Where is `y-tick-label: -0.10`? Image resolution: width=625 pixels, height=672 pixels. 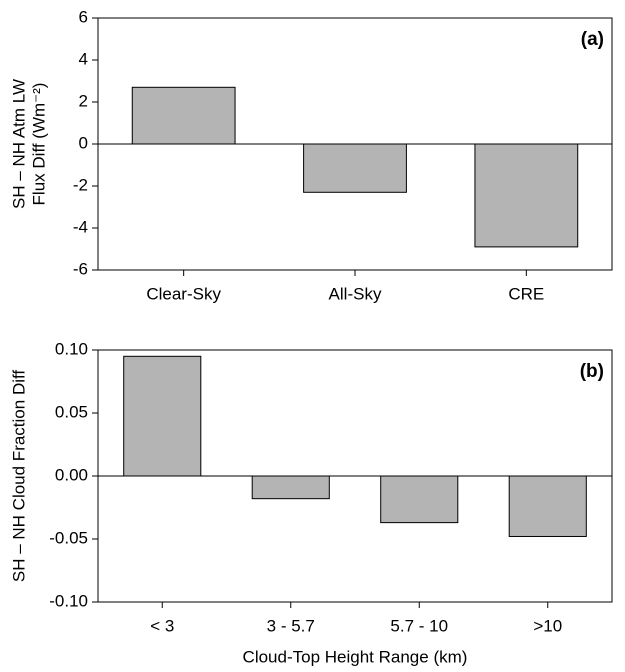
y-tick-label: -0.10 is located at coordinates (68, 600).